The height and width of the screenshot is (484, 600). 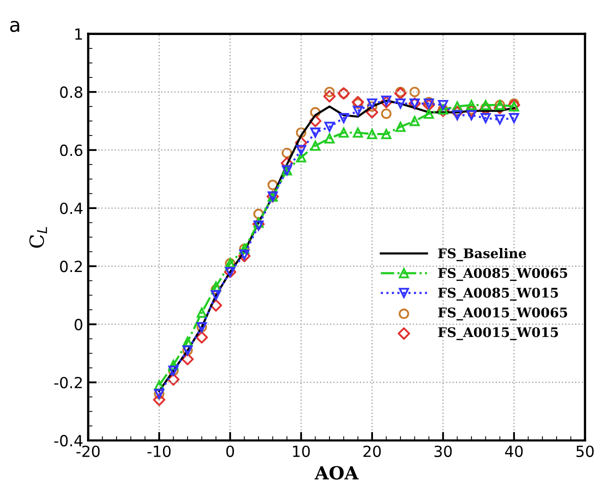 I want to click on legend-label: FS_A0015_W015, so click(x=498, y=333).